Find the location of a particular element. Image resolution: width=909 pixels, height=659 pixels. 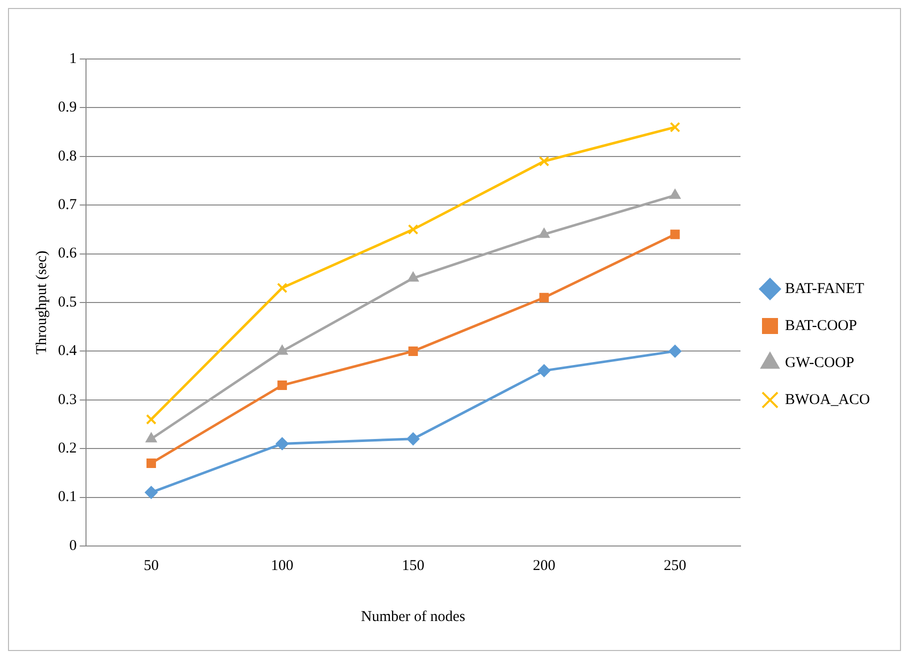

y-tick-label: 0.8 is located at coordinates (67, 156).